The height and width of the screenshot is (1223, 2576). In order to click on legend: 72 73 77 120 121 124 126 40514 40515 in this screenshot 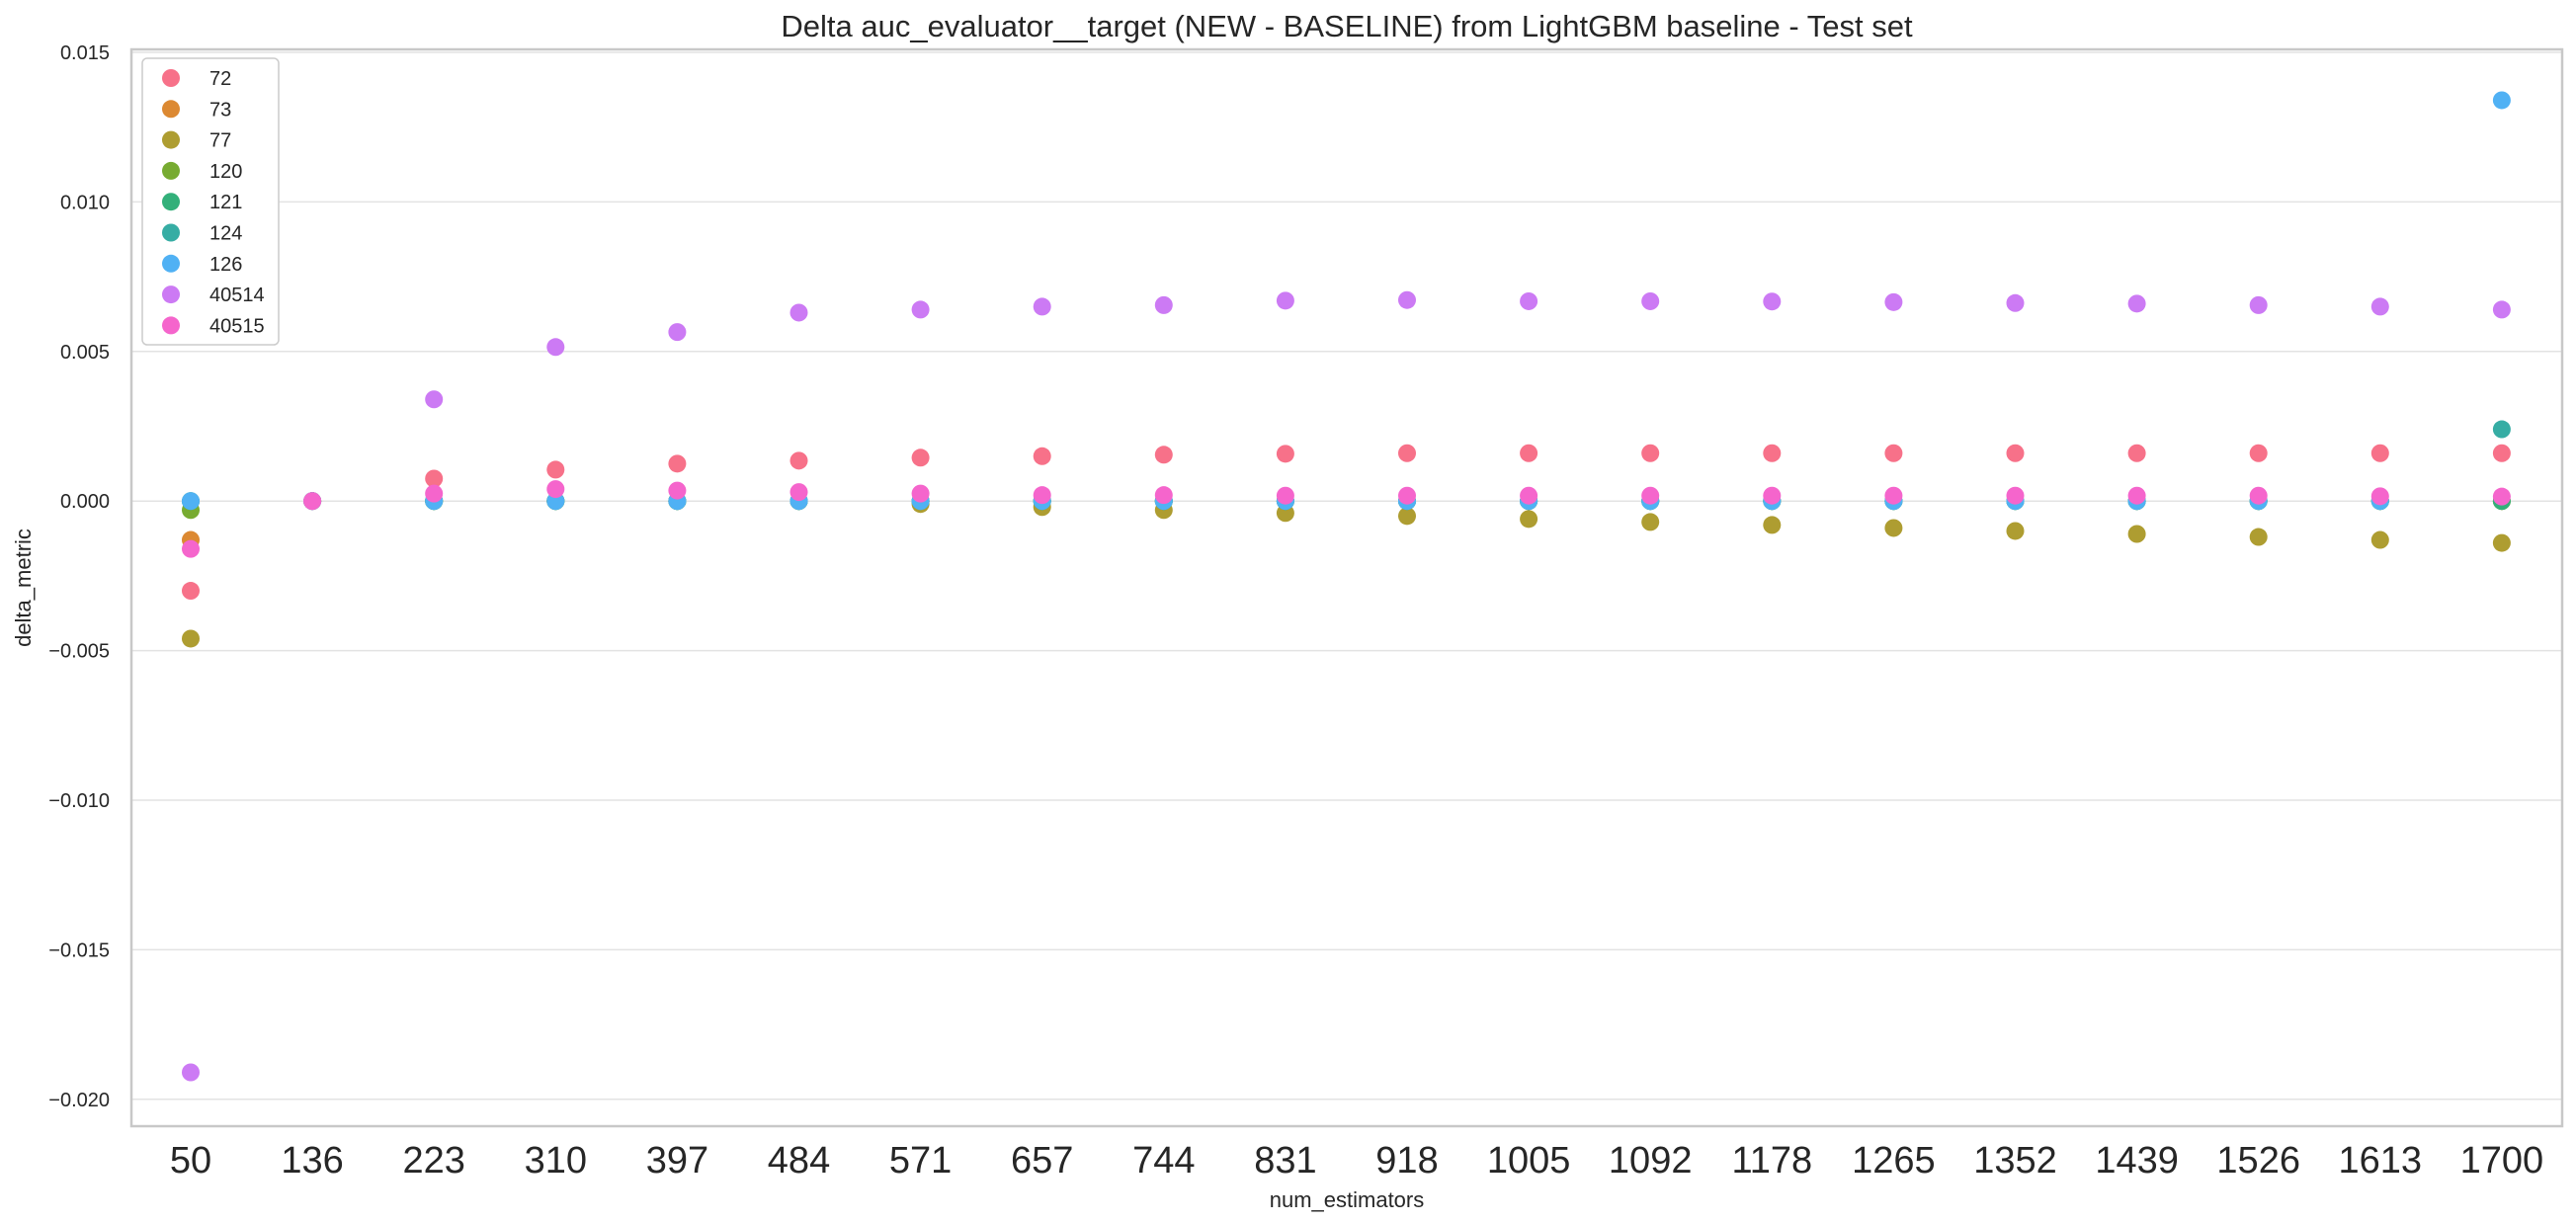, I will do `click(210, 201)`.